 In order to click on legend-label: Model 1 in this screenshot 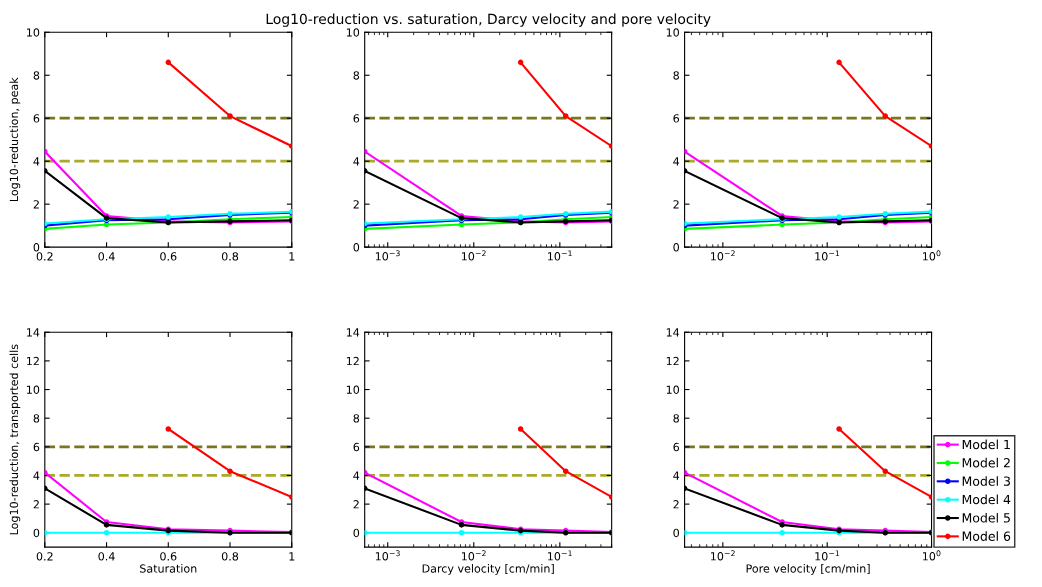, I will do `click(986, 444)`.